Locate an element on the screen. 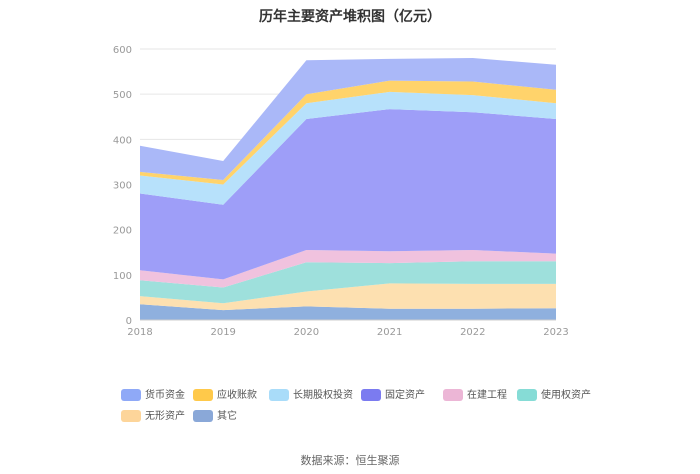 The height and width of the screenshot is (474, 700). legend-item: 长期股权投资 is located at coordinates (311, 396).